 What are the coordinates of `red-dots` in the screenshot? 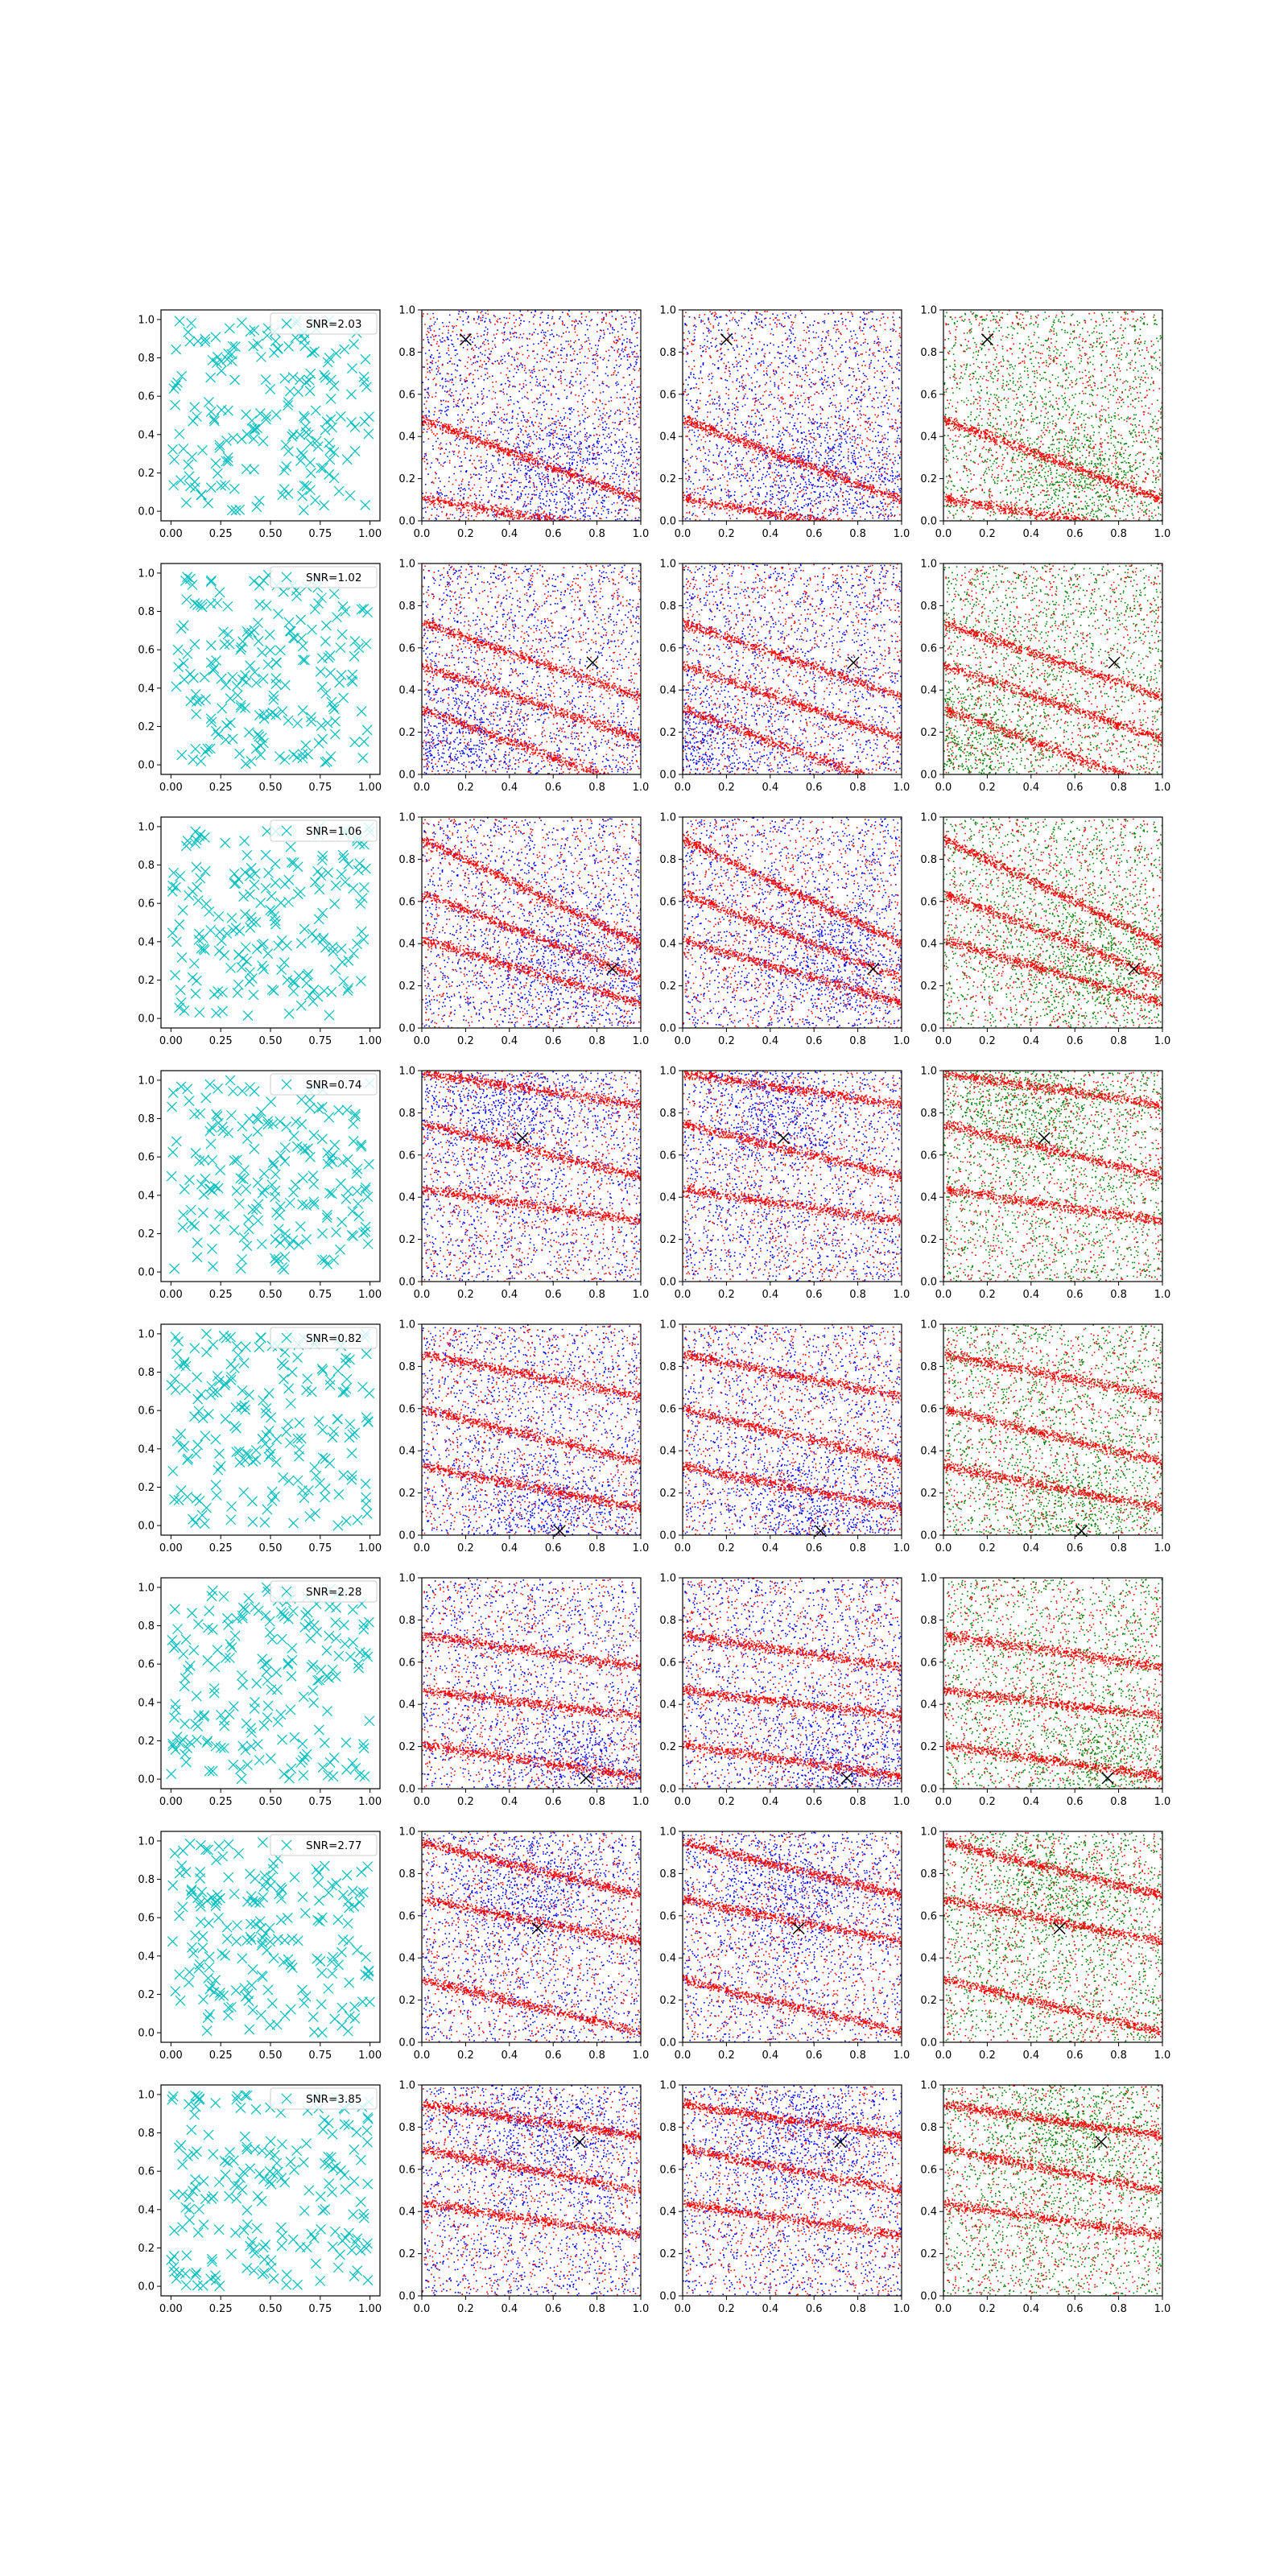 It's located at (1053, 1685).